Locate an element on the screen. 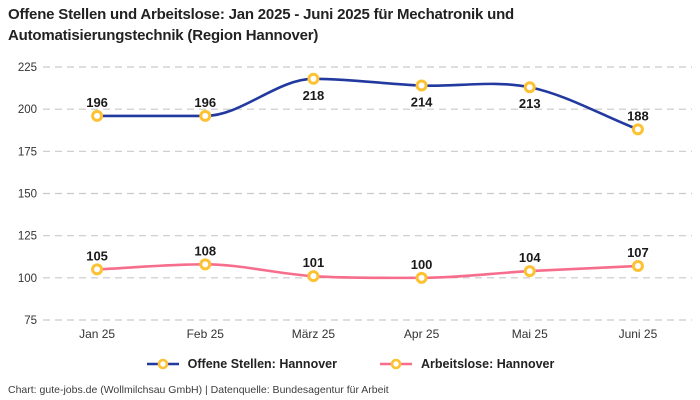 This screenshot has height=400, width=700. x-tick-label: Feb 25 is located at coordinates (206, 334).